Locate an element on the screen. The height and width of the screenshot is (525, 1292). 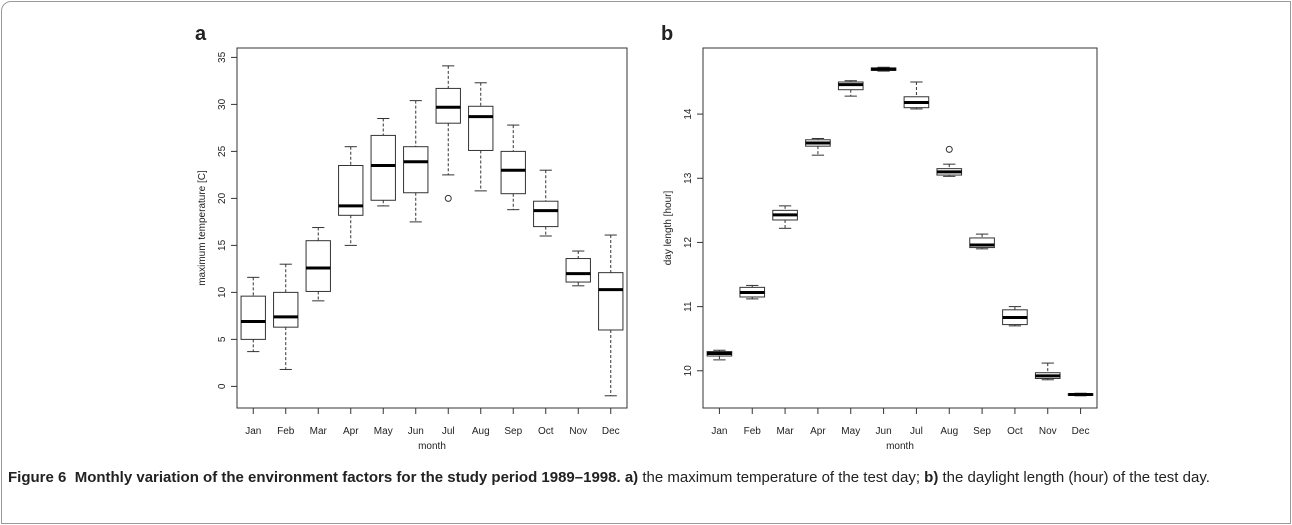
y-tick-label: 25 is located at coordinates (222, 151).